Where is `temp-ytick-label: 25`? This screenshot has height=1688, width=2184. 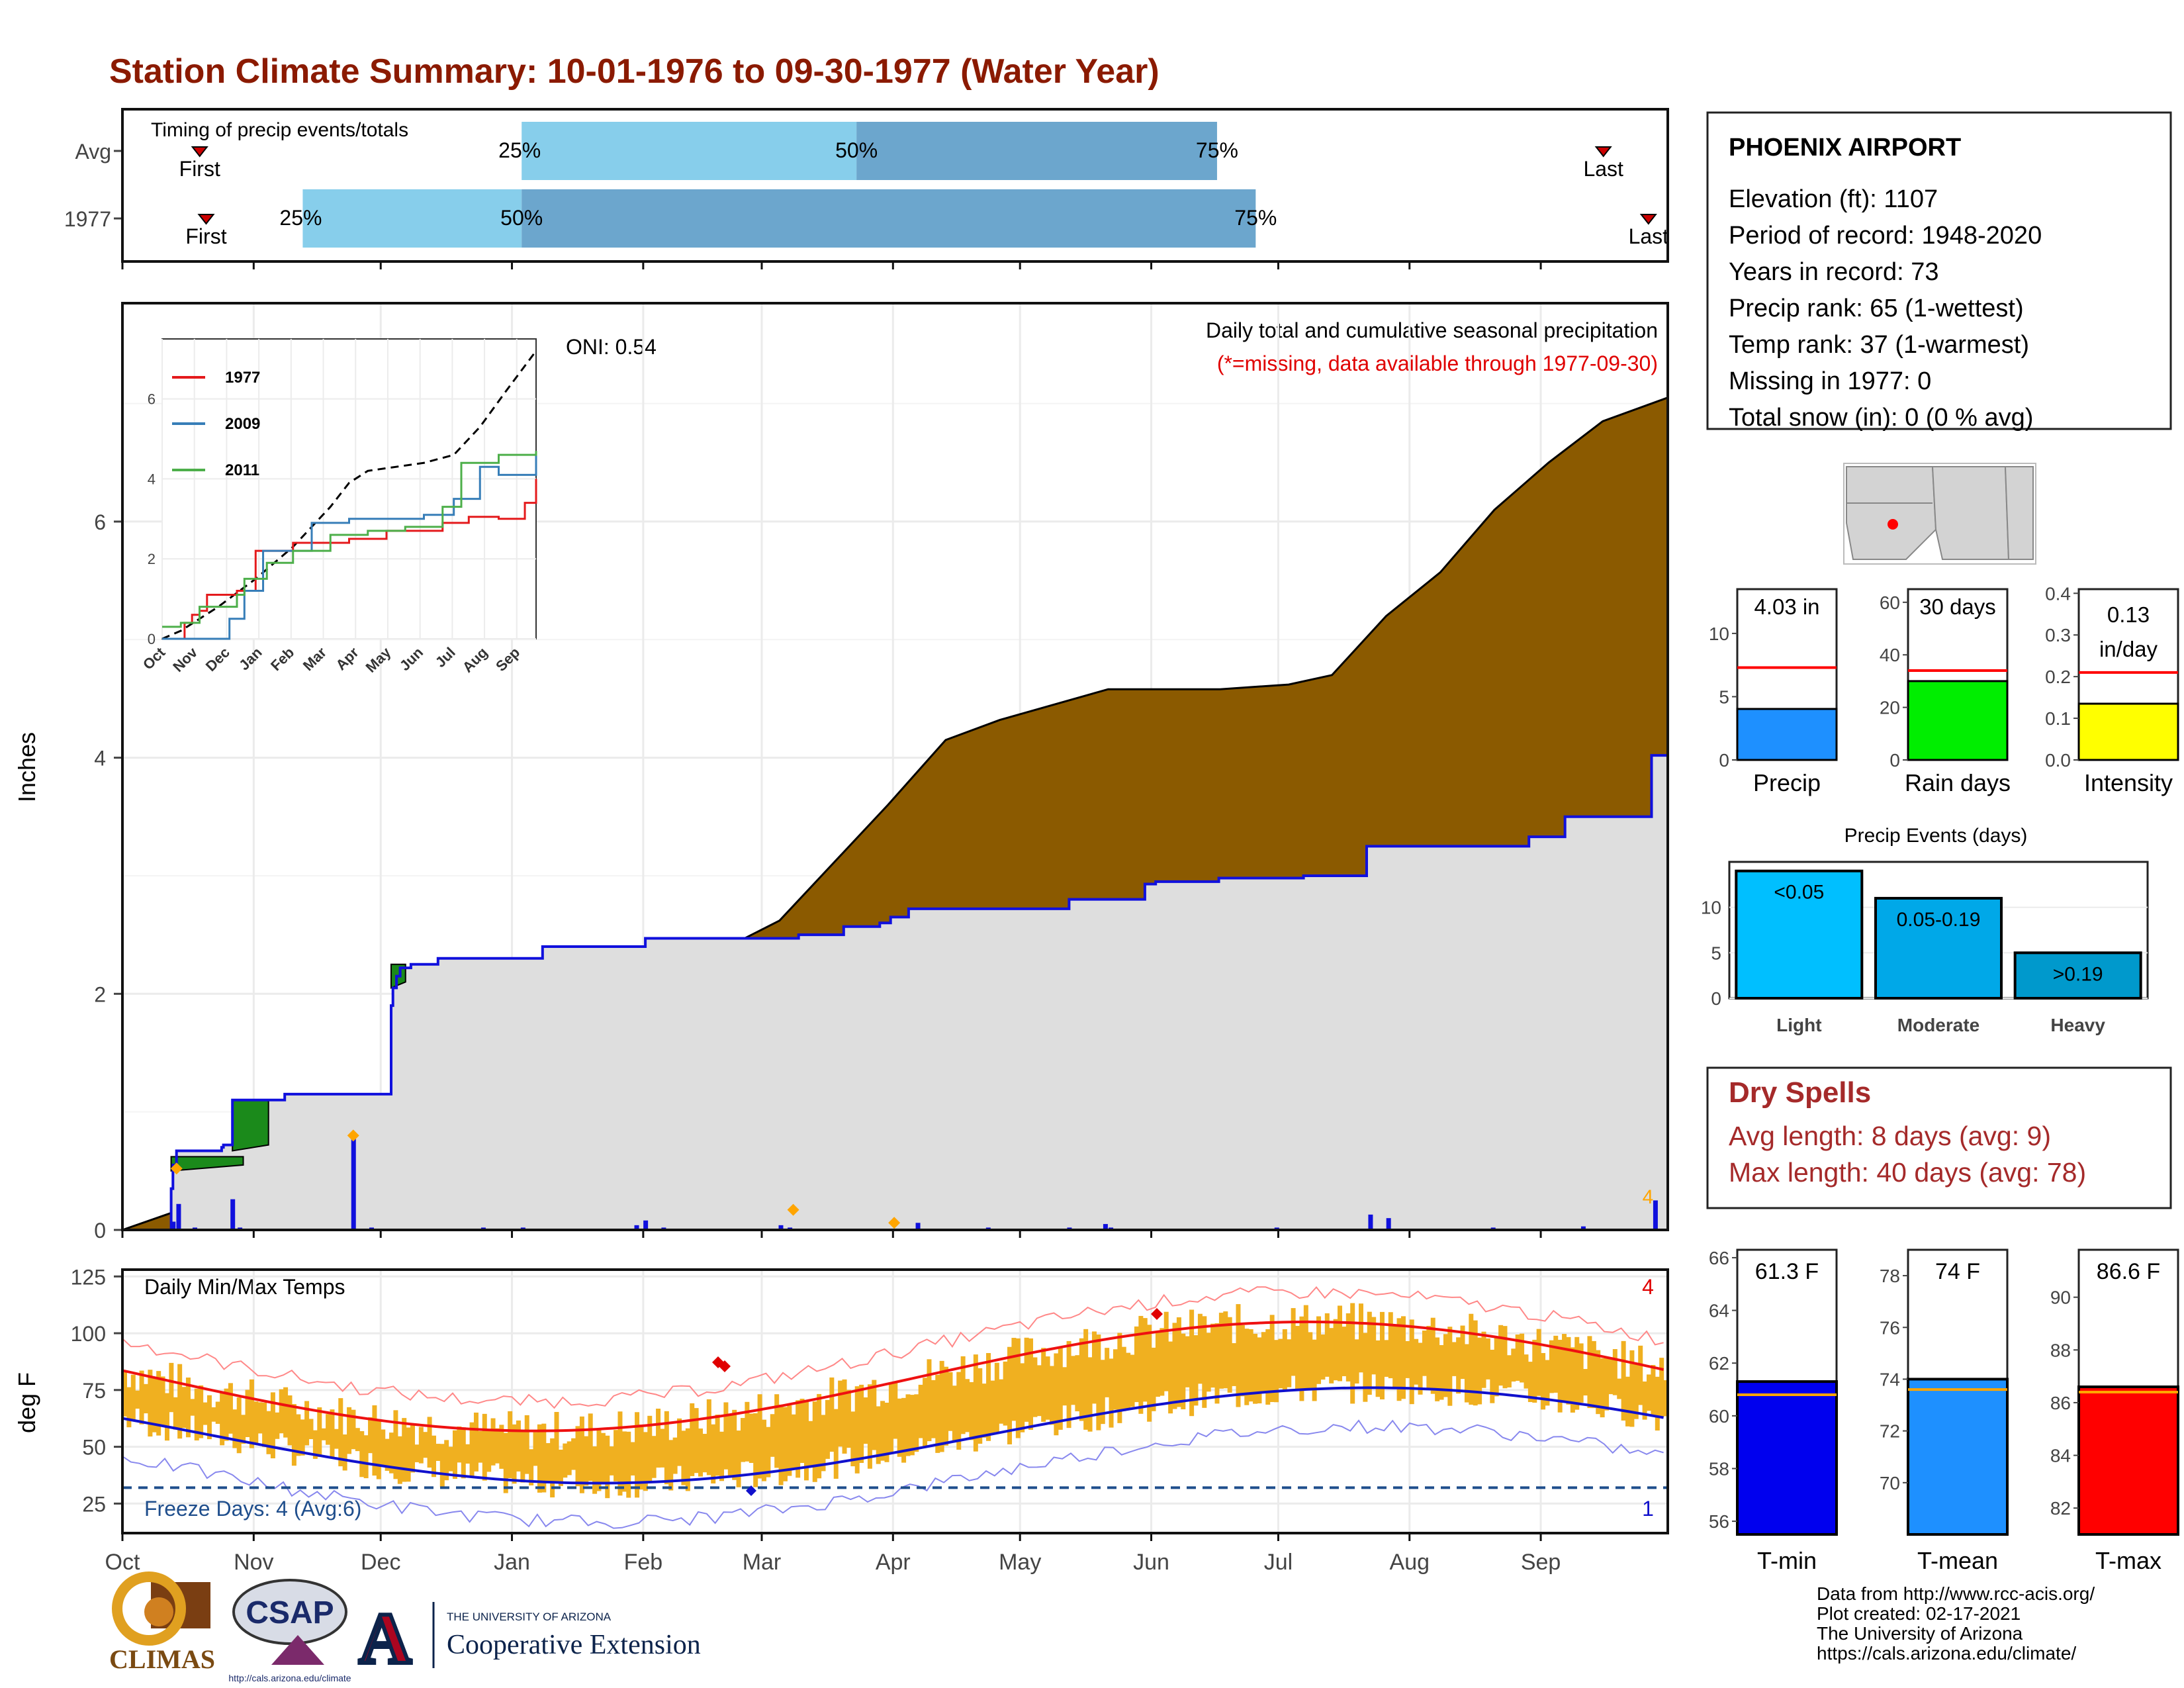
temp-ytick-label: 25 is located at coordinates (94, 1504).